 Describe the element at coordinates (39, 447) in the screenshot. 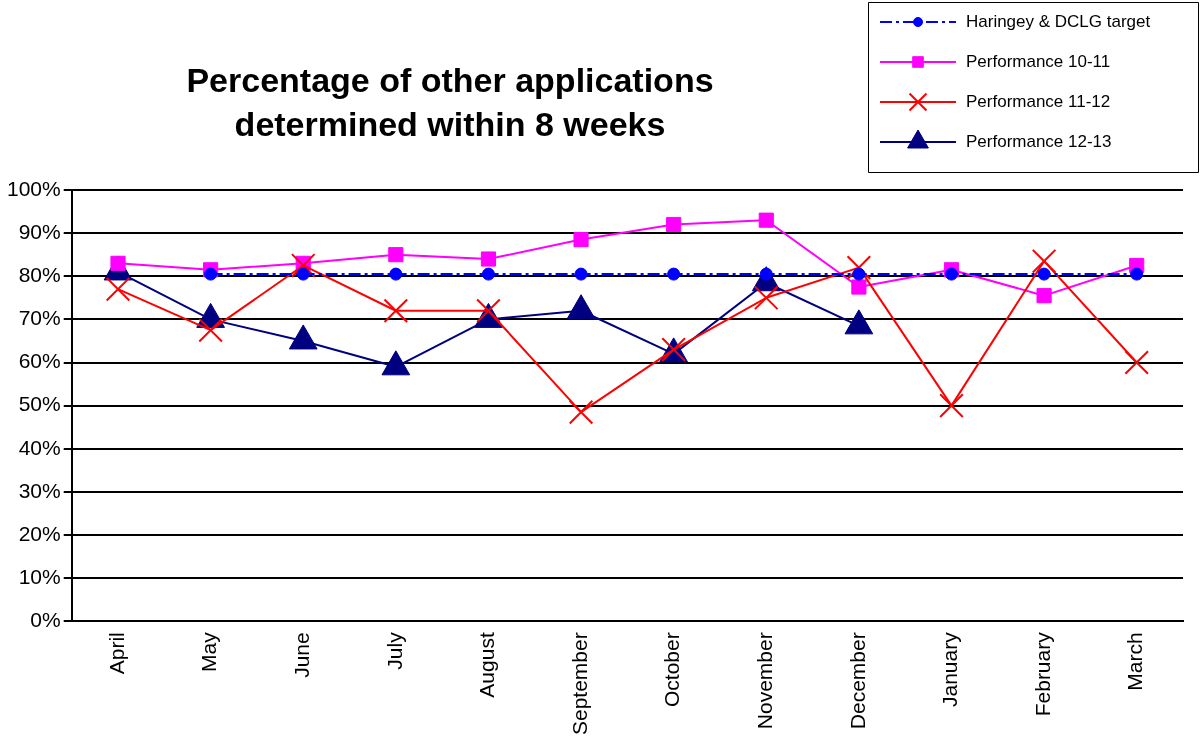

I see `y-tick-label: 40%` at that location.